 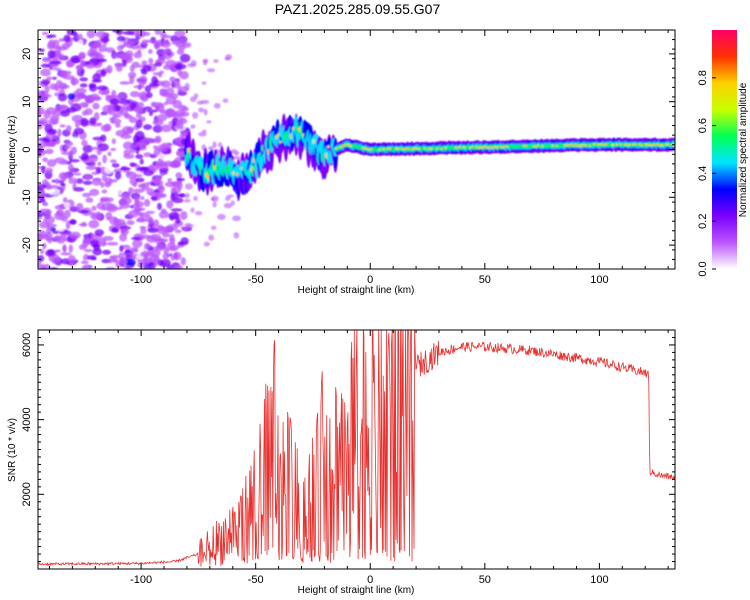 What do you see at coordinates (356, 590) in the screenshot?
I see `snr-xlabel: Height of straight line (km)` at bounding box center [356, 590].